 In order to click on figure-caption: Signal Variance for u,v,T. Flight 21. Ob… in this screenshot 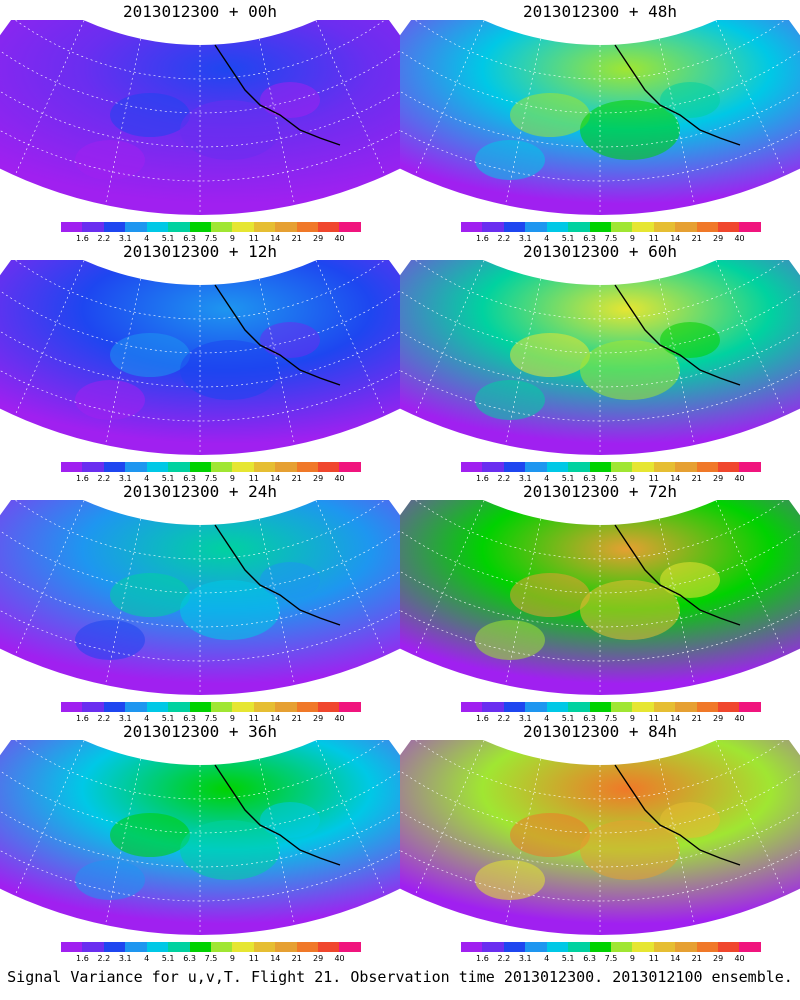, I will do `click(400, 977)`.